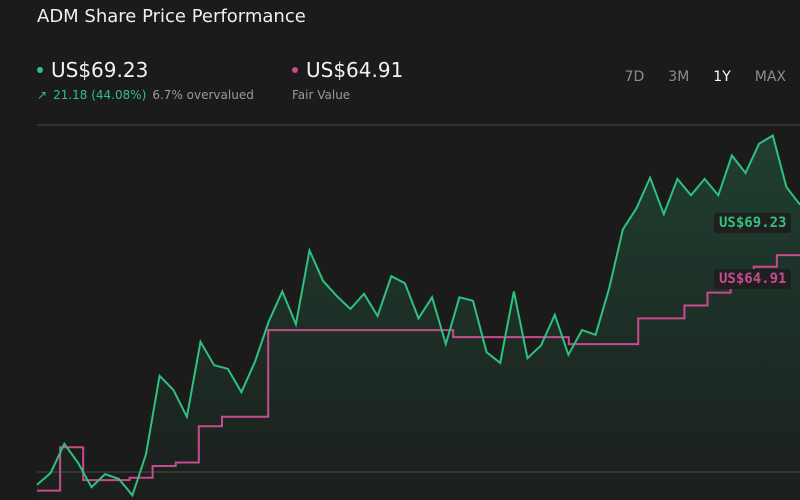 This screenshot has height=500, width=800. I want to click on fair-value-tag: US$64.91, so click(753, 279).